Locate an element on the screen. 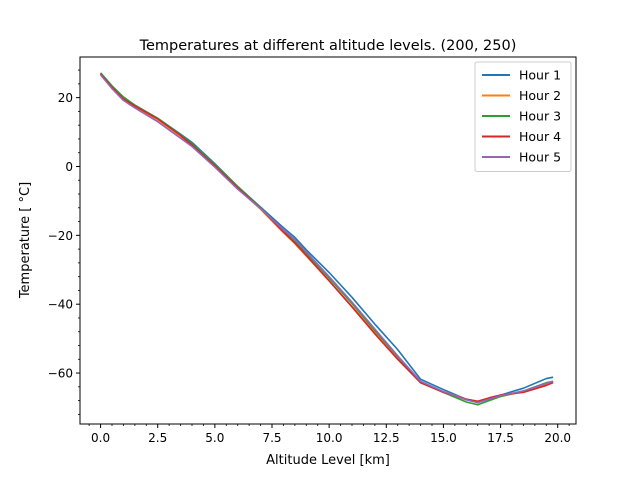 This screenshot has height=480, width=640. legend-label: Hour 5 is located at coordinates (540, 157).